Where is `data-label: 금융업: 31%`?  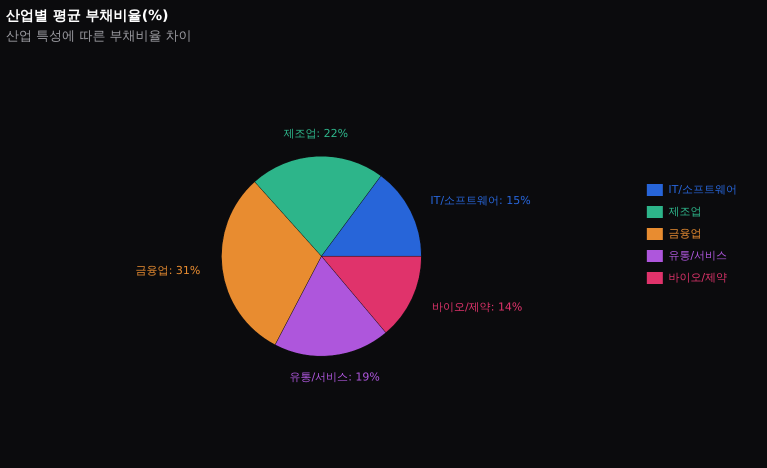
data-label: 금융업: 31% is located at coordinates (168, 271).